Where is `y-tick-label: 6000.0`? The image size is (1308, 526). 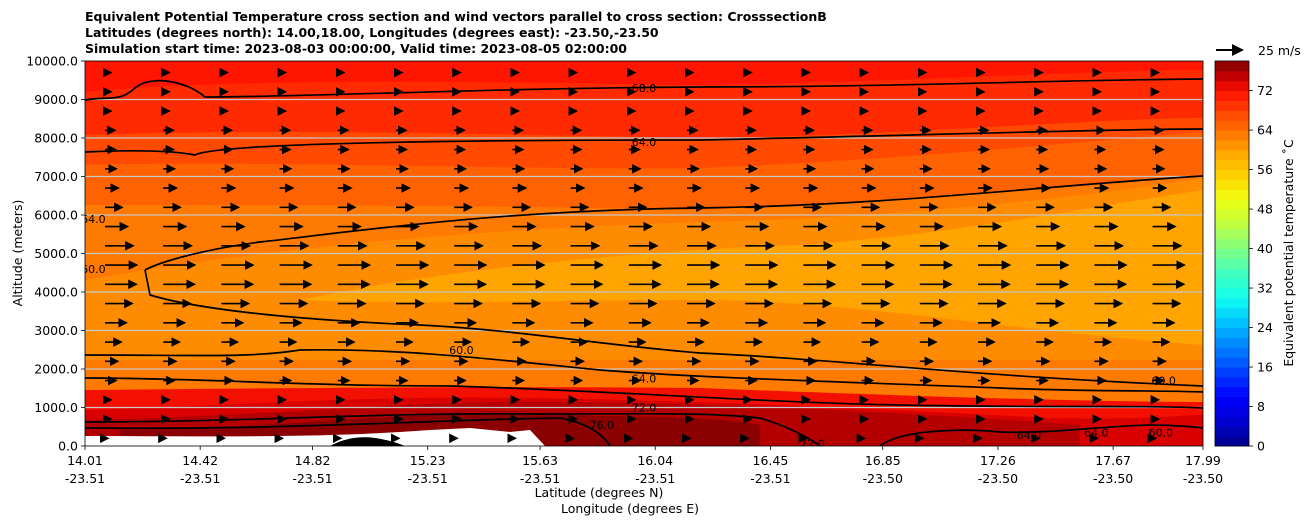
y-tick-label: 6000.0 is located at coordinates (56, 215).